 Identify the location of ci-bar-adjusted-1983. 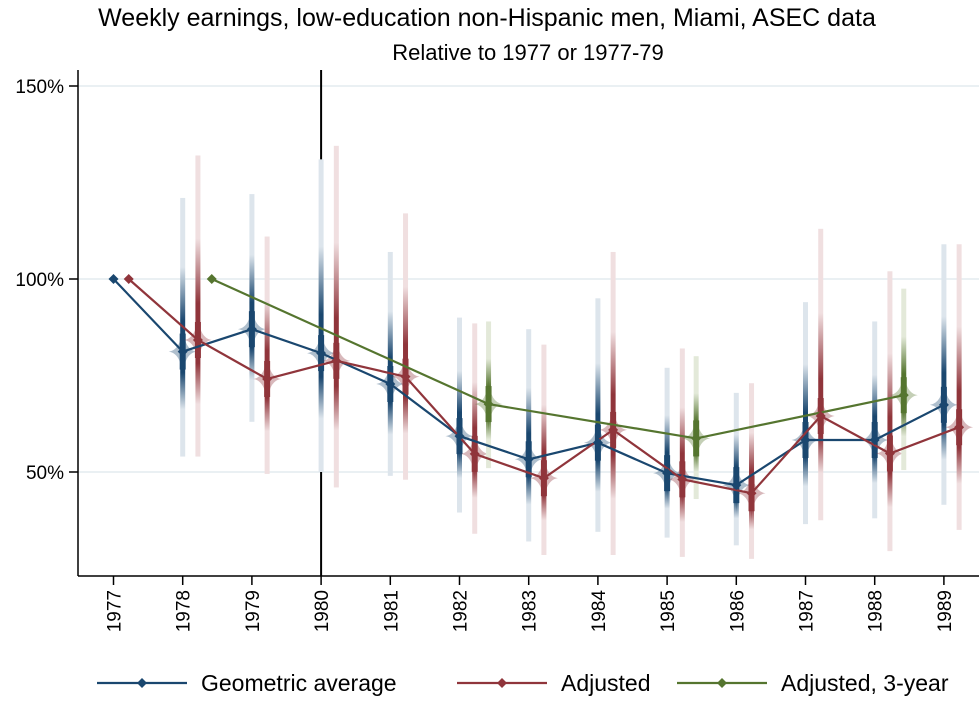
(544, 449).